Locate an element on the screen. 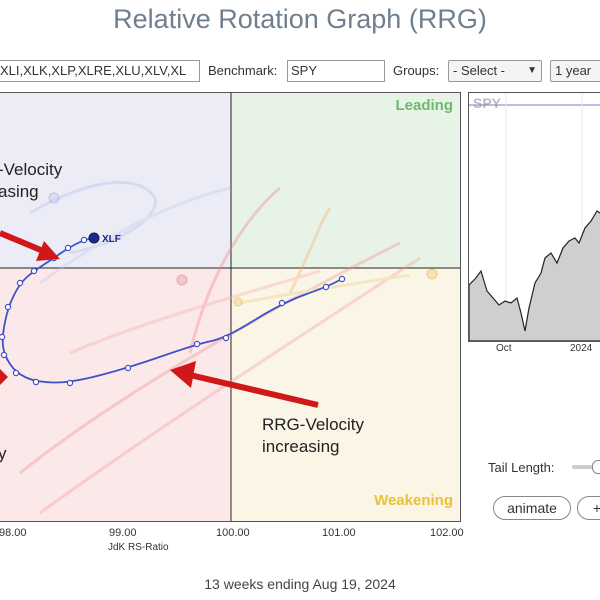  tail-length-label: Tail Length: is located at coordinates (521, 467).